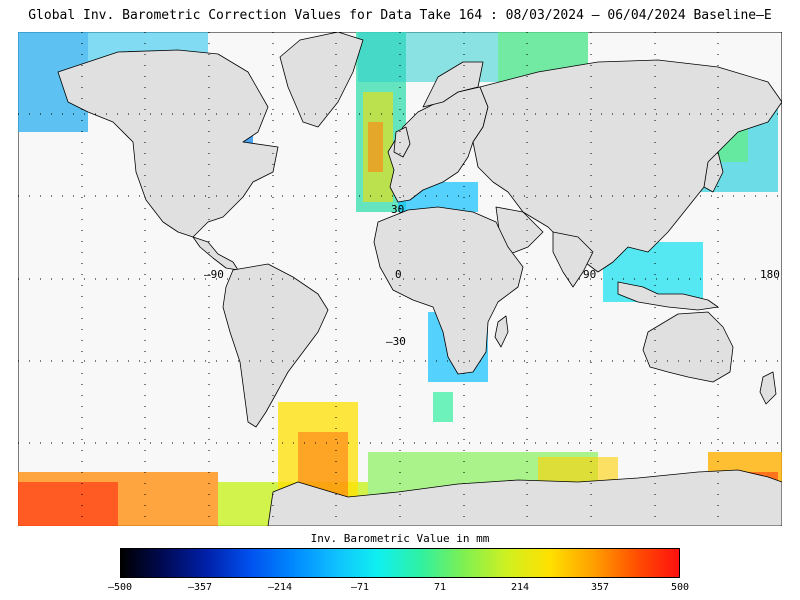 This screenshot has height=600, width=800. Describe the element at coordinates (627, 166) in the screenshot. I see `land-asia` at that location.